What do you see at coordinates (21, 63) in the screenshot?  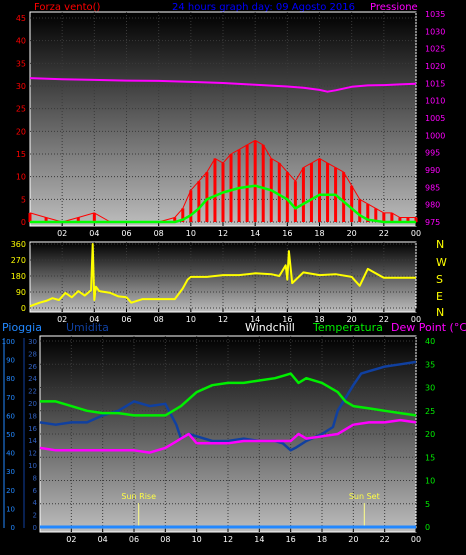 I see `wind-speed-tick-label: 35` at bounding box center [21, 63].